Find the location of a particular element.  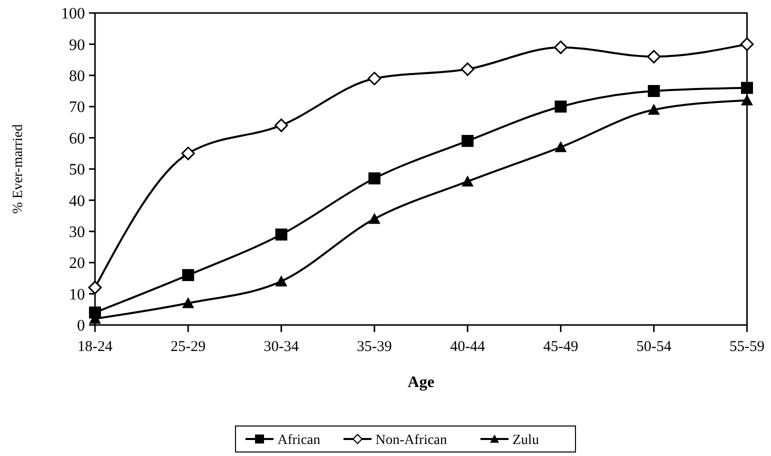

y-axis-title: % Ever-married is located at coordinates (18, 169).